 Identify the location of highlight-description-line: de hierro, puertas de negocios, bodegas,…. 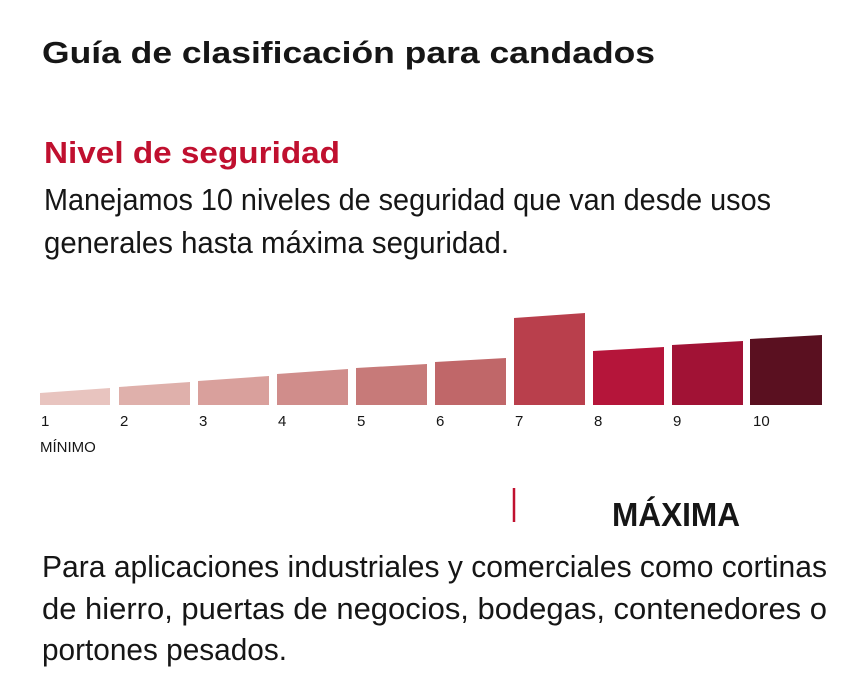
(434, 608).